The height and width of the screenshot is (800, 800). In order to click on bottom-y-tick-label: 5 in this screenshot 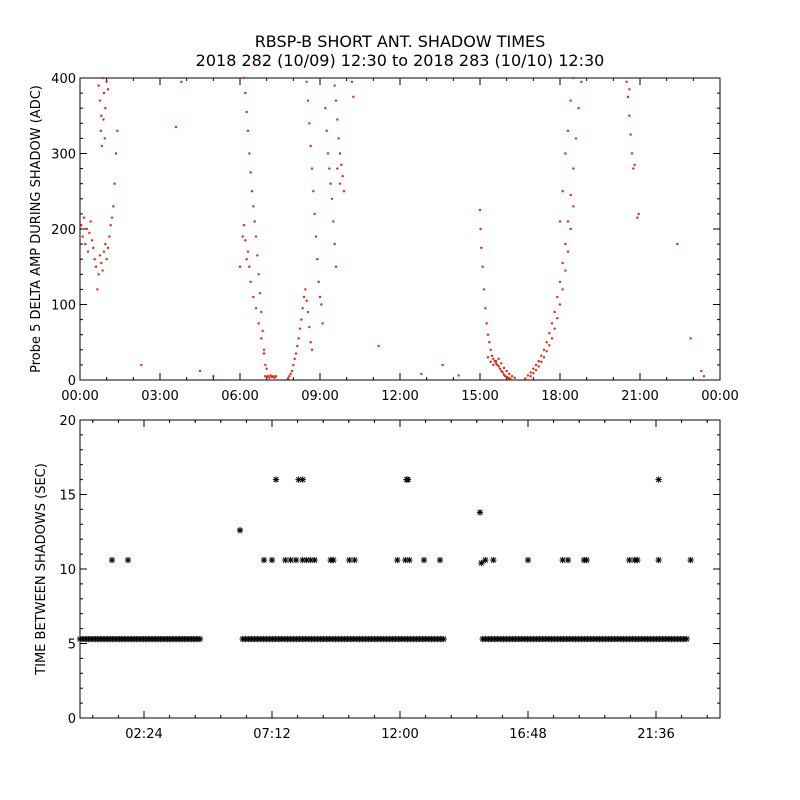, I will do `click(72, 645)`.